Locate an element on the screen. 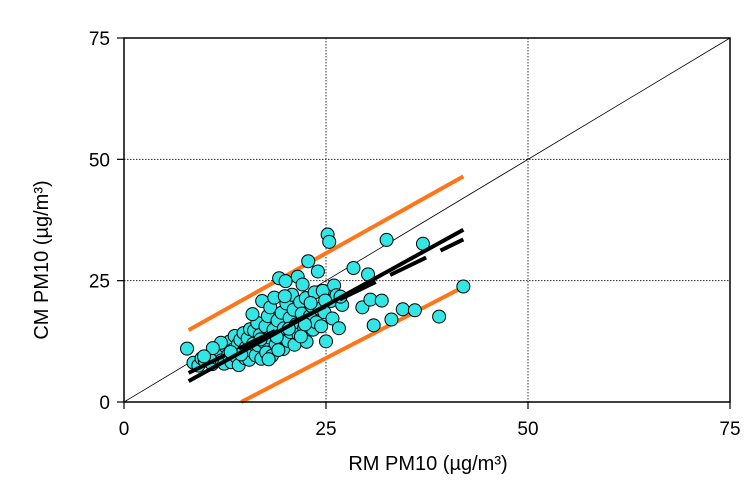 The image size is (755, 481). lower-limit-line is located at coordinates (352, 344).